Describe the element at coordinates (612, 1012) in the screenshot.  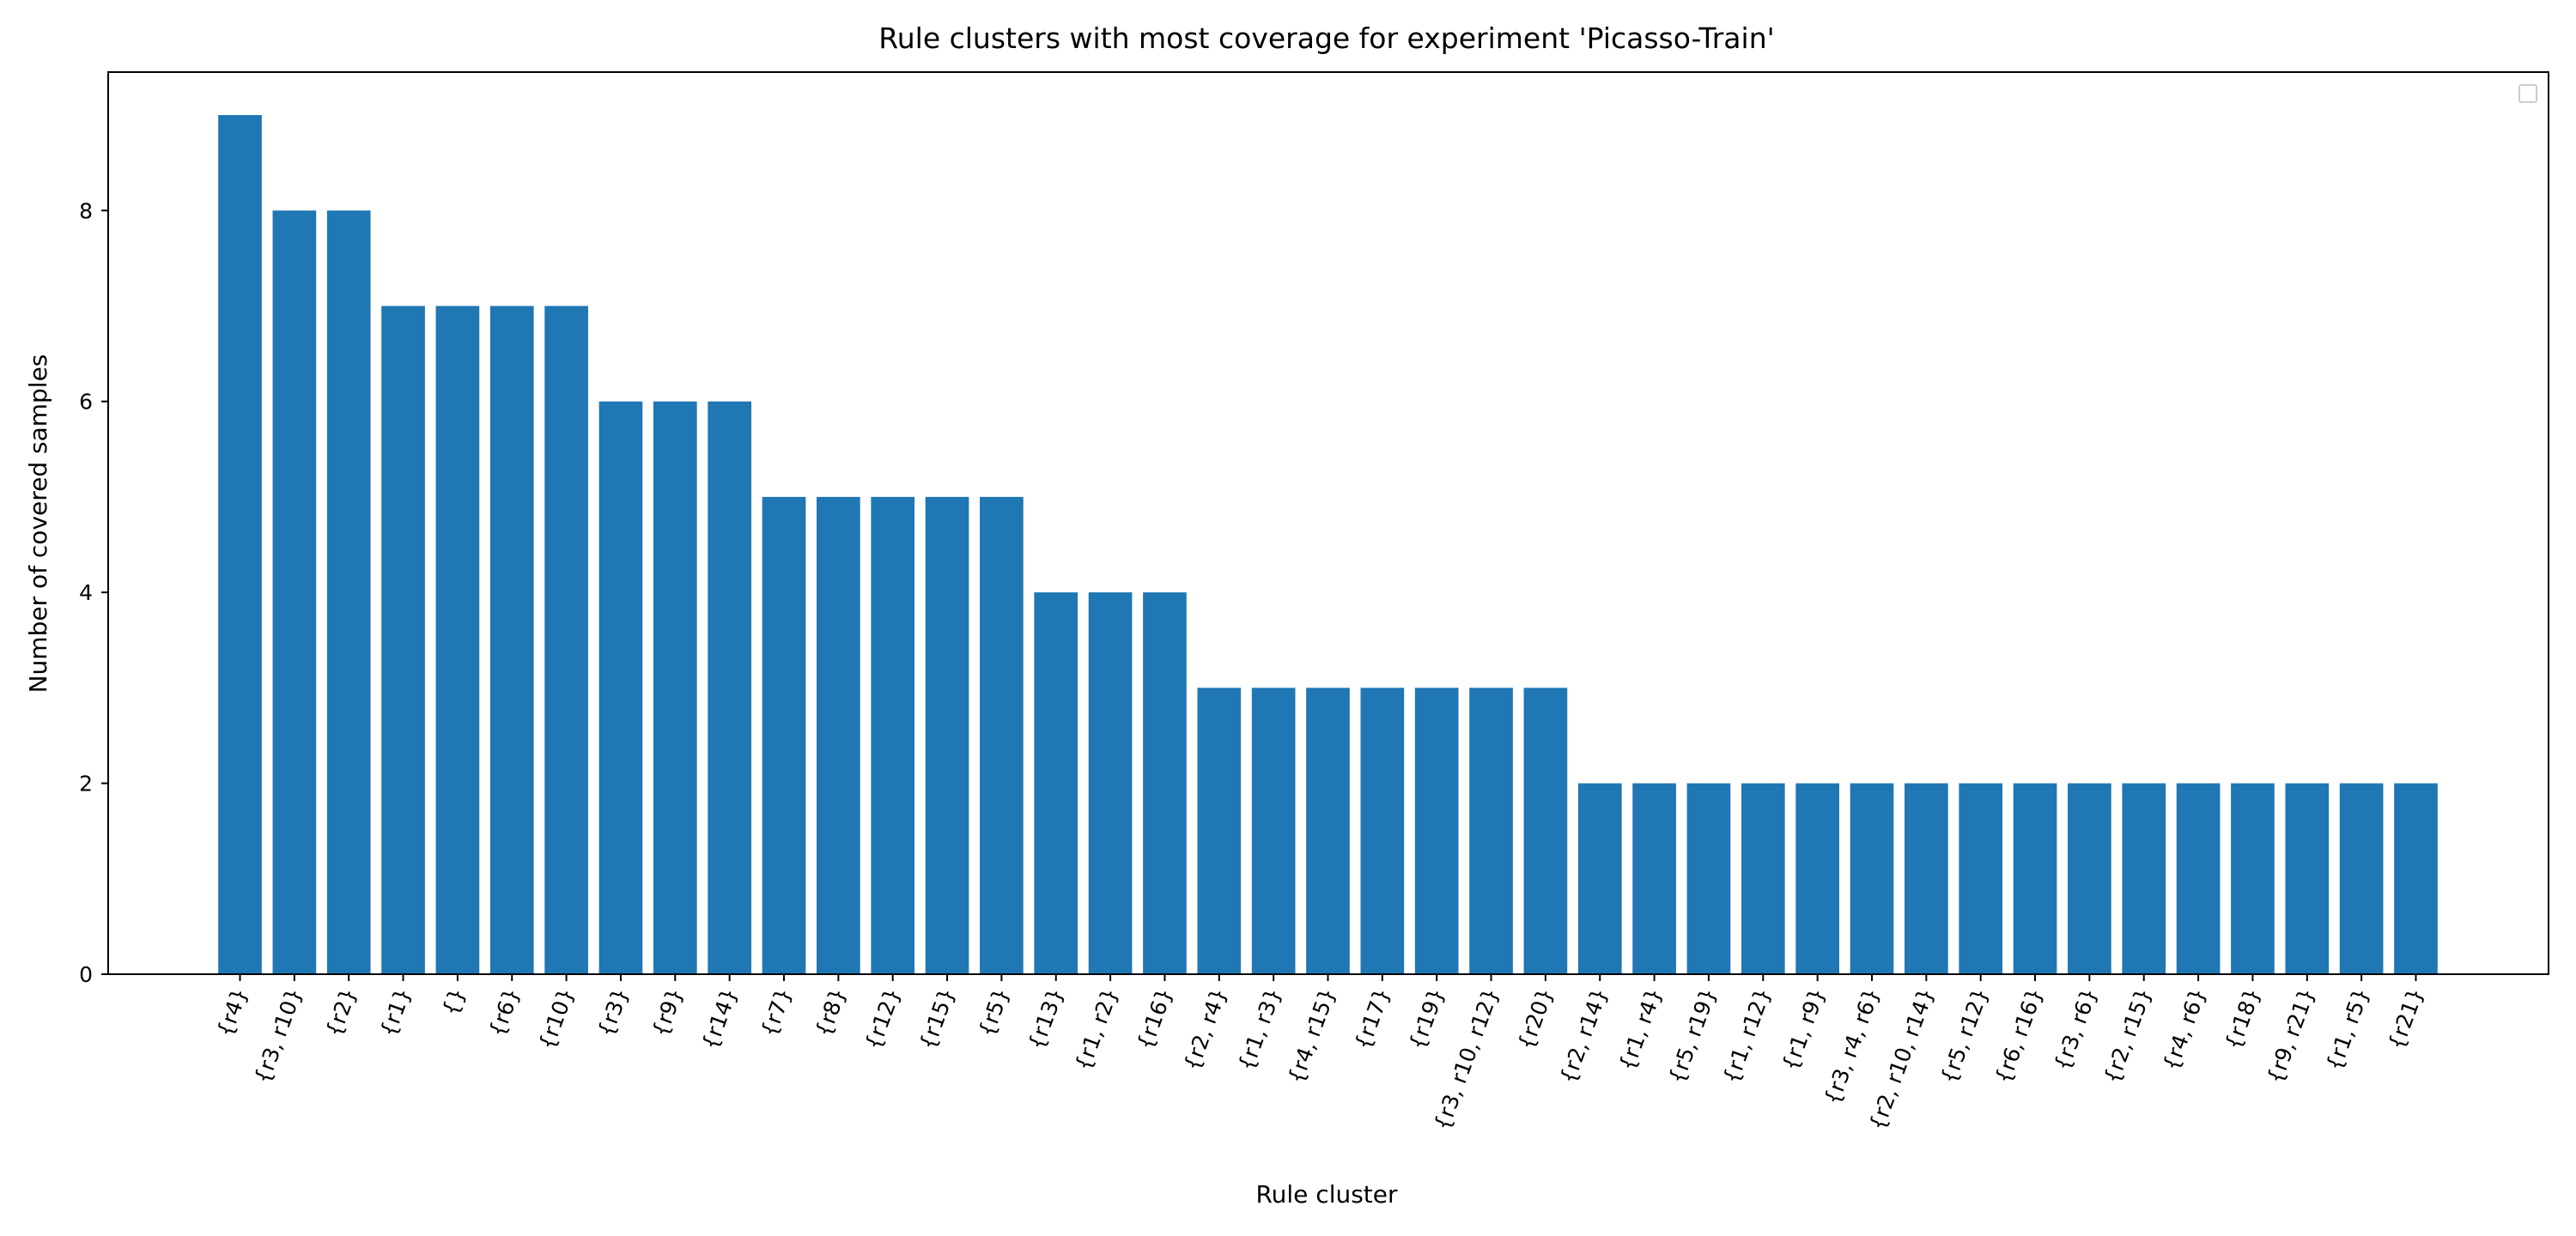
I see `x-tick-label: {r3}` at that location.